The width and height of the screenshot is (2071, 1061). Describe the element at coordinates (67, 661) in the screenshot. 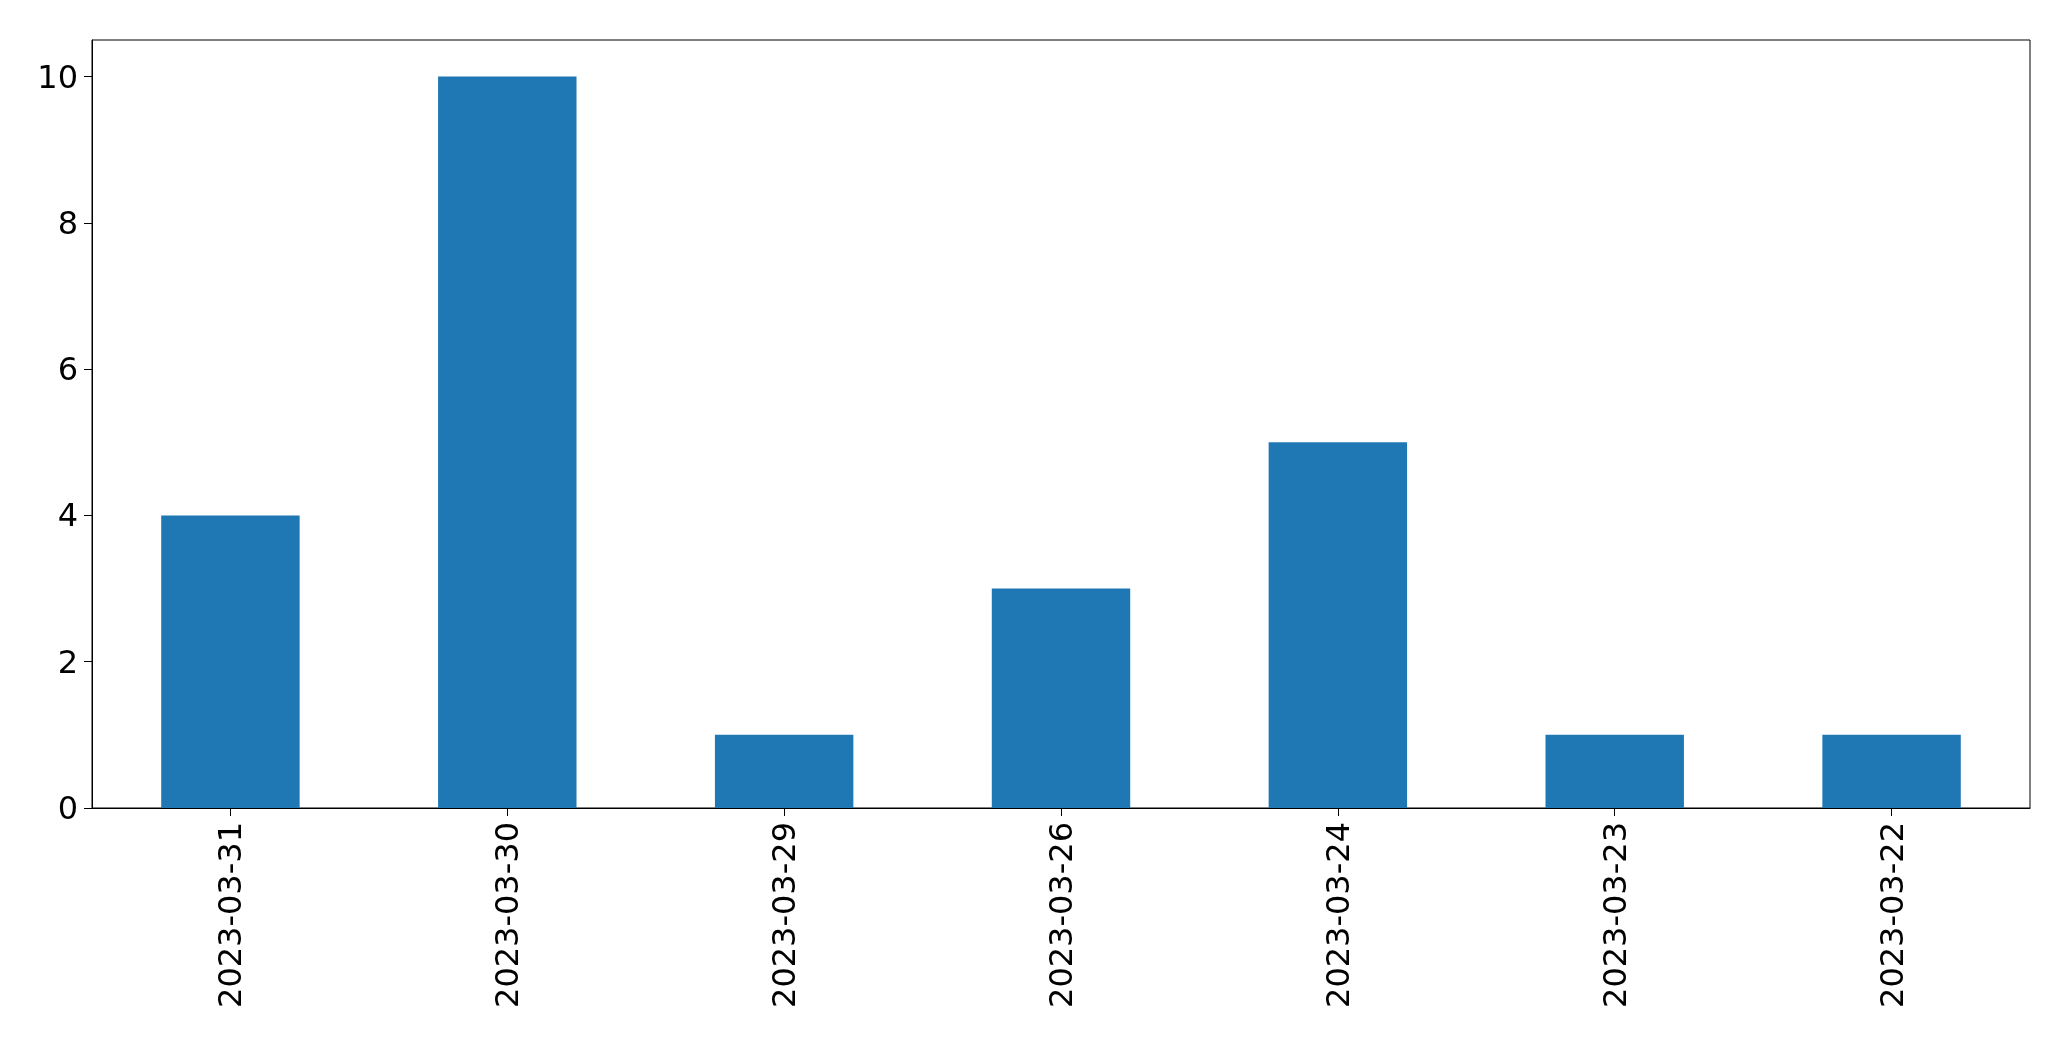

I see `y-tick-label: 2` at that location.